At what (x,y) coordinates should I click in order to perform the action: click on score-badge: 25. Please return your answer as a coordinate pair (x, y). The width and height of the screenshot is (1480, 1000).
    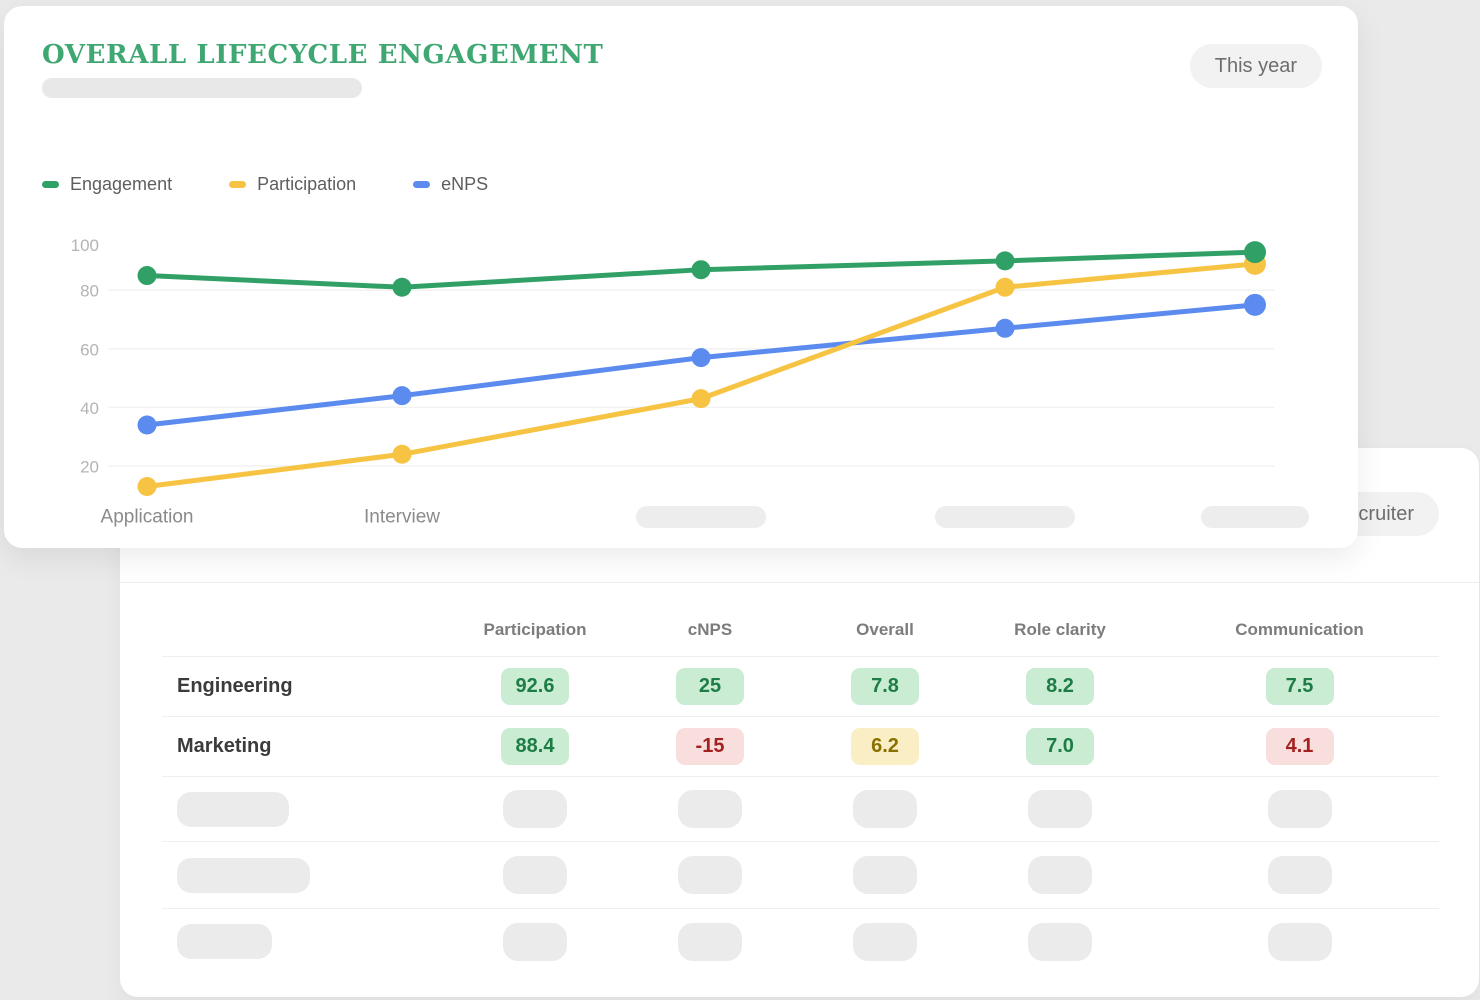
    Looking at the image, I should click on (710, 686).